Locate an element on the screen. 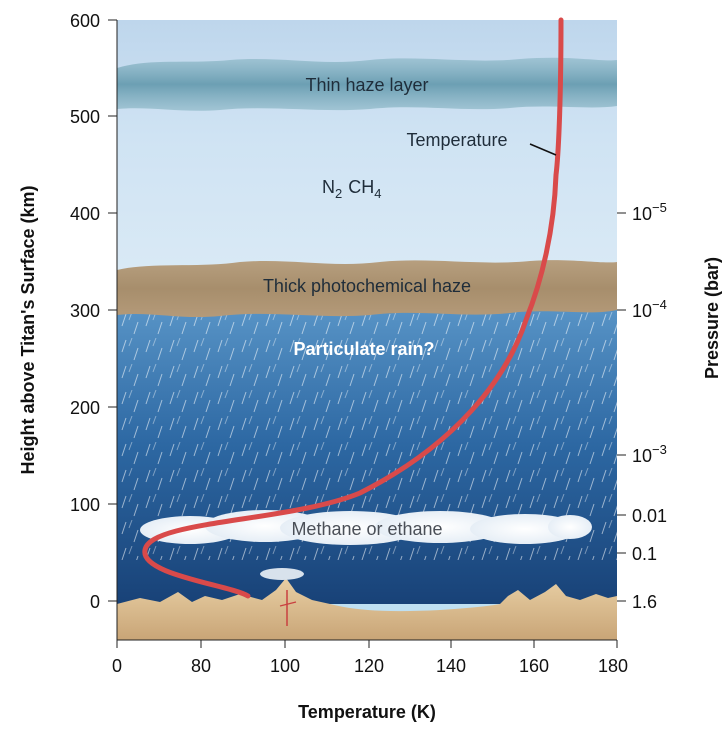  pressure-tick: 0.1 is located at coordinates (644, 554).